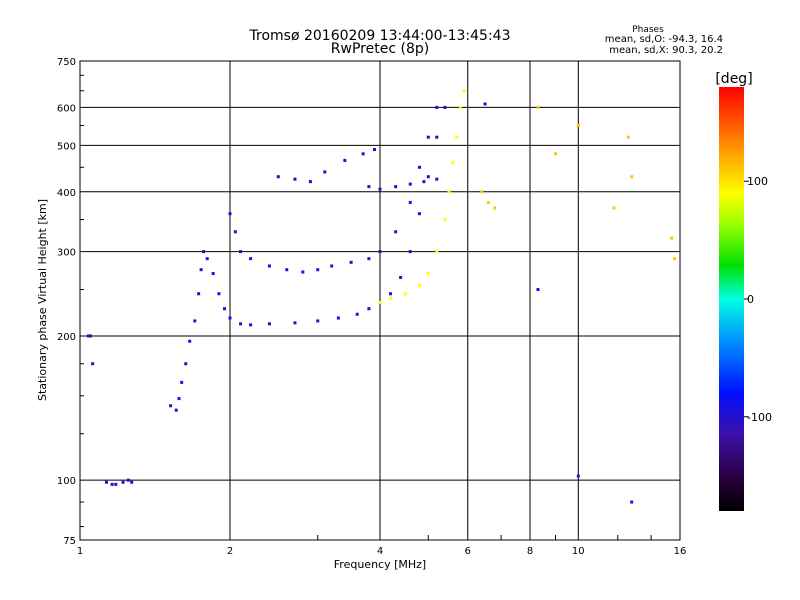 The height and width of the screenshot is (600, 800). I want to click on x-tick-label: 6, so click(468, 551).